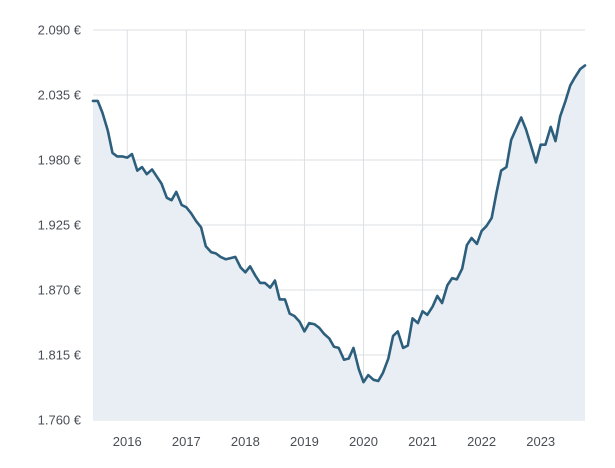 The width and height of the screenshot is (615, 468). Describe the element at coordinates (540, 441) in the screenshot. I see `x-tick-label: 2023` at that location.